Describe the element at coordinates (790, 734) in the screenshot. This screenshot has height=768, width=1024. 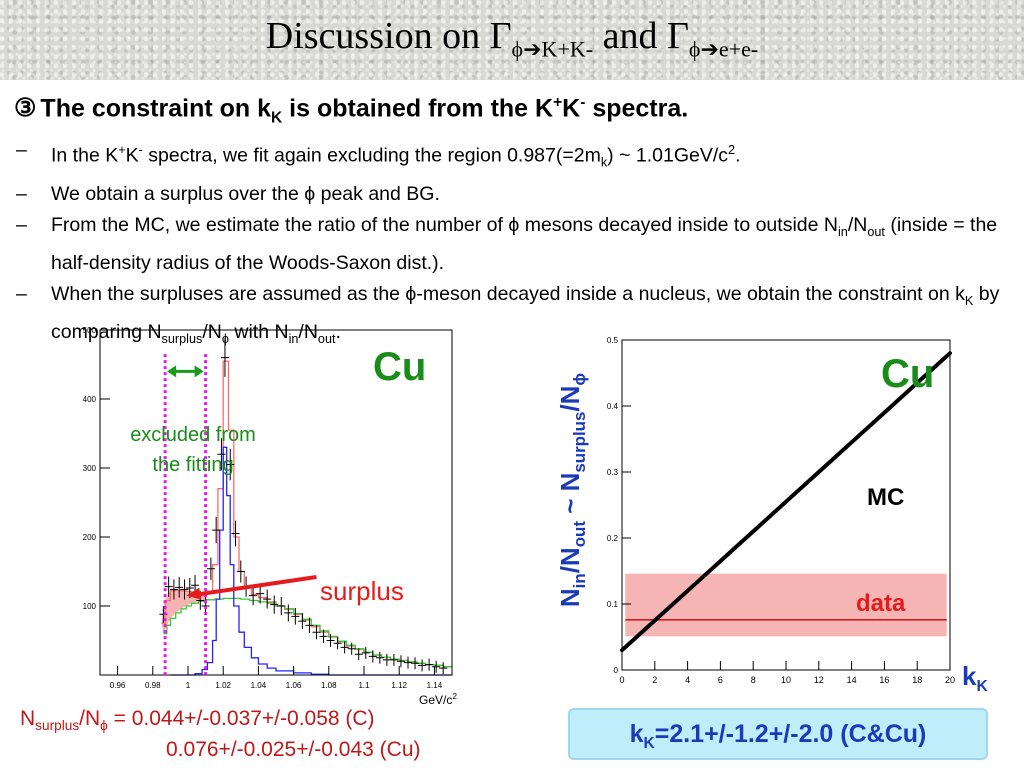
I see `result-text: =2.1+/-1.2+/-2.0 (C&Cu)` at that location.